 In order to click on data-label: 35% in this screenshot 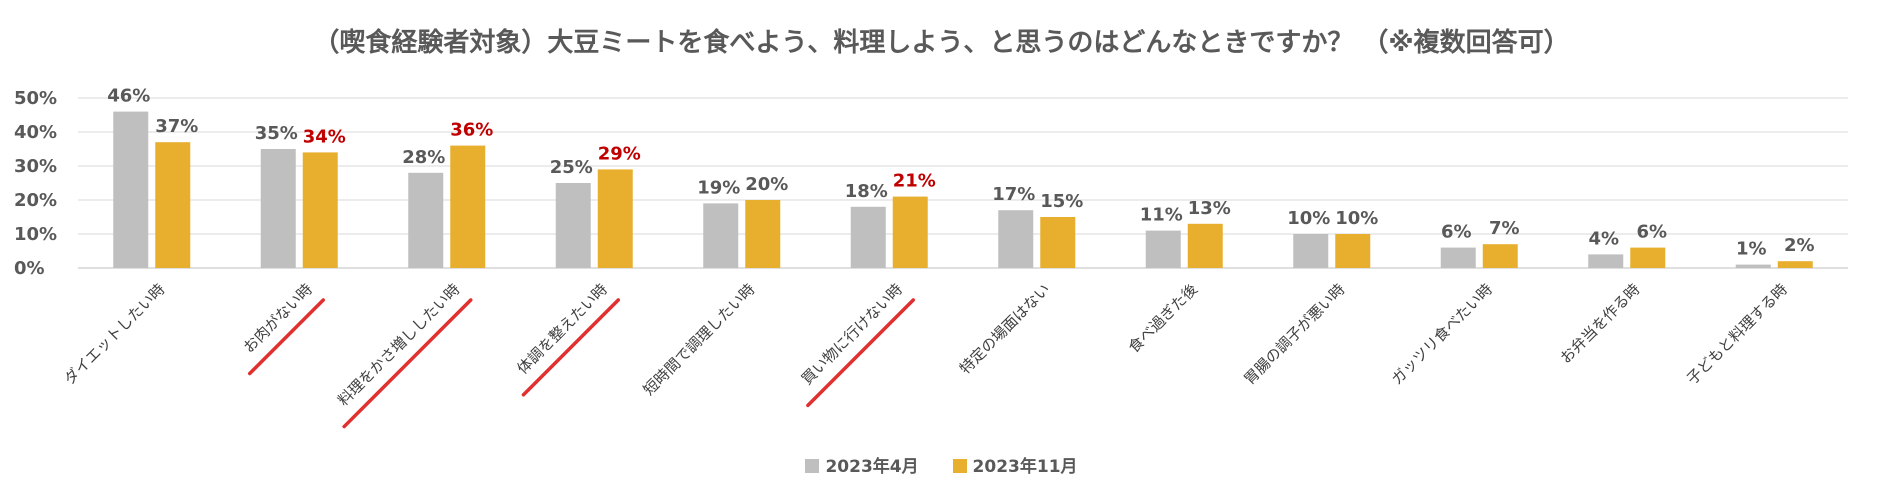, I will do `click(276, 133)`.